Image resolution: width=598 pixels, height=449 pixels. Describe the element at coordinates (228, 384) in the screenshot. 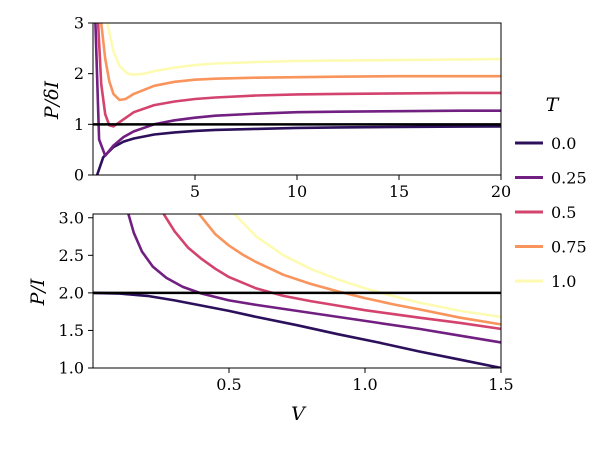

I see `x-tick-label: 0.5` at that location.